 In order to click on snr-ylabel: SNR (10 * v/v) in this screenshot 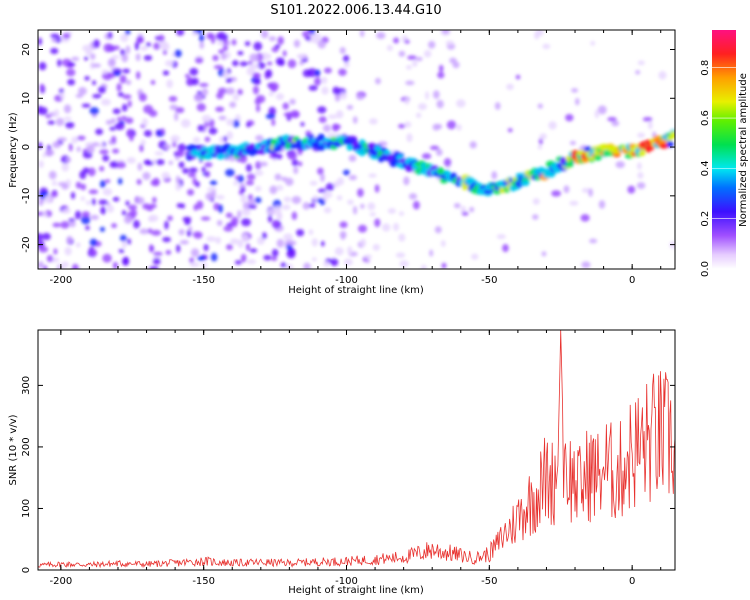, I will do `click(13, 449)`.